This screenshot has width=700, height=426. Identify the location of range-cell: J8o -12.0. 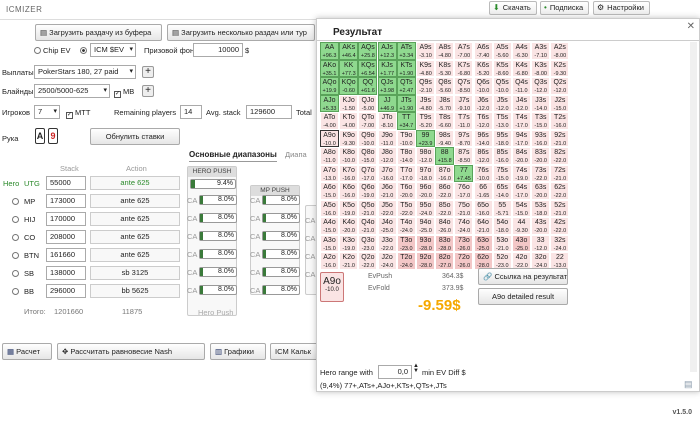
(387, 156).